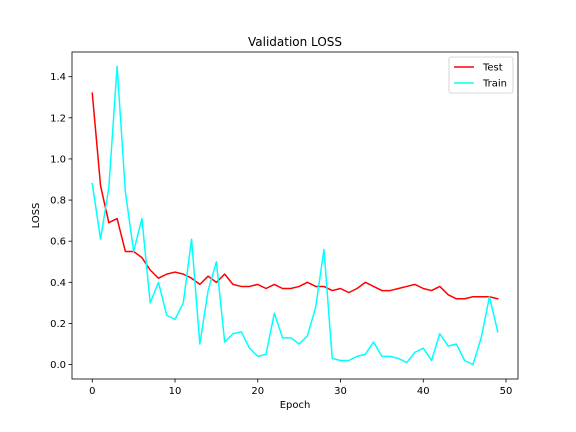  Describe the element at coordinates (58, 159) in the screenshot. I see `y-tick-label: 1.0` at that location.